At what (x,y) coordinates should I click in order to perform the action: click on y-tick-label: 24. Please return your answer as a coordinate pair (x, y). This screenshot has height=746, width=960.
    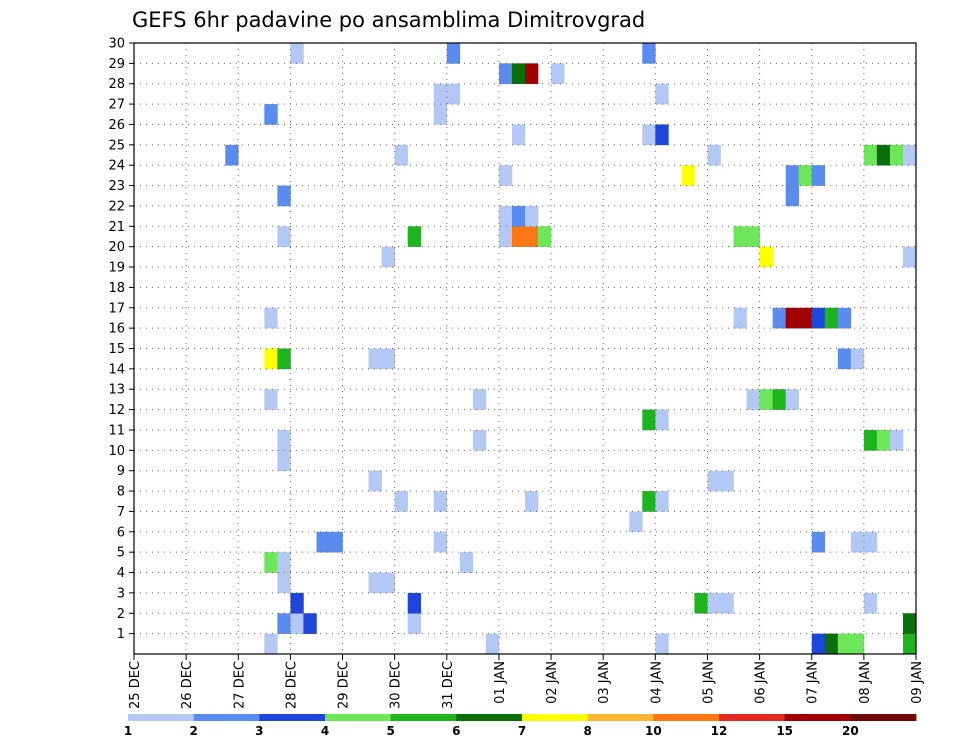
    Looking at the image, I should click on (116, 166).